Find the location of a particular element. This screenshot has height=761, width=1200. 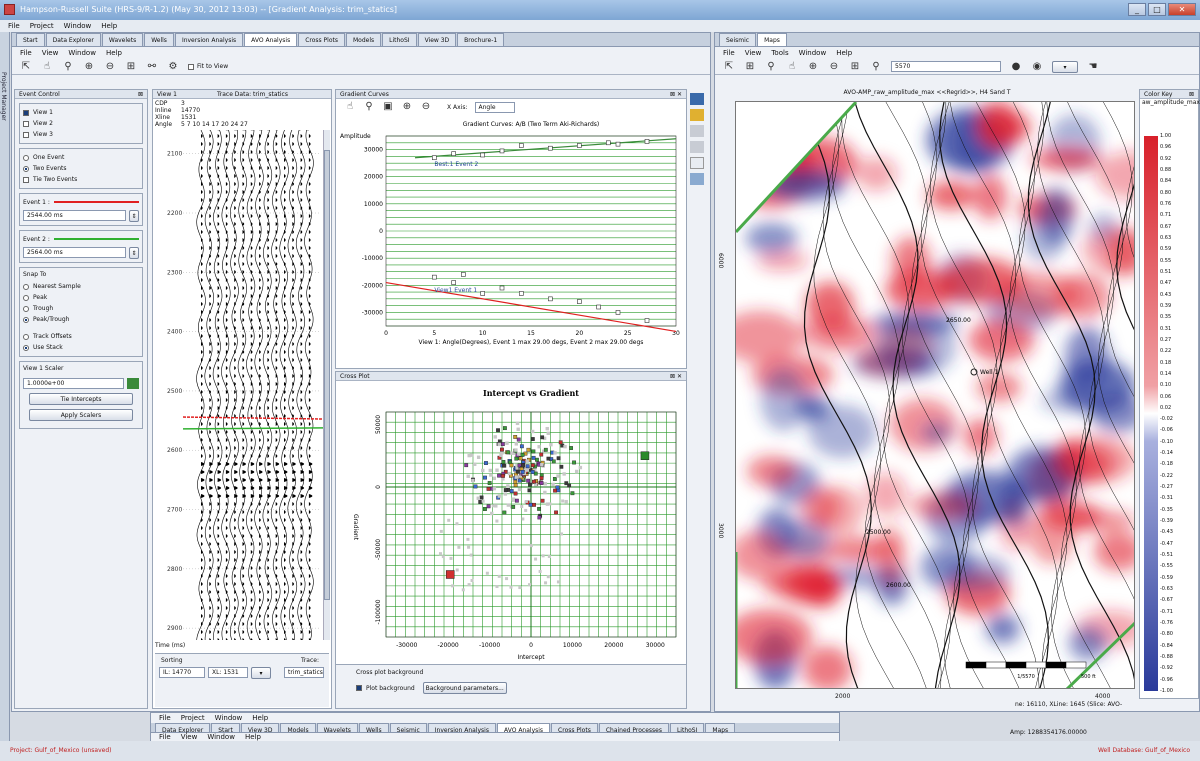

tie-two-events-checkbox: Tie Two Events is located at coordinates (81, 179).